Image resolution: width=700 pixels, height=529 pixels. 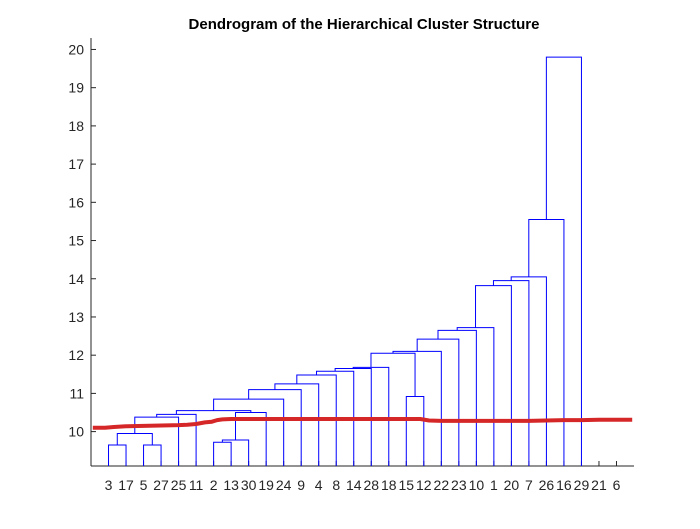 I want to click on leaf-label: 7, so click(x=529, y=485).